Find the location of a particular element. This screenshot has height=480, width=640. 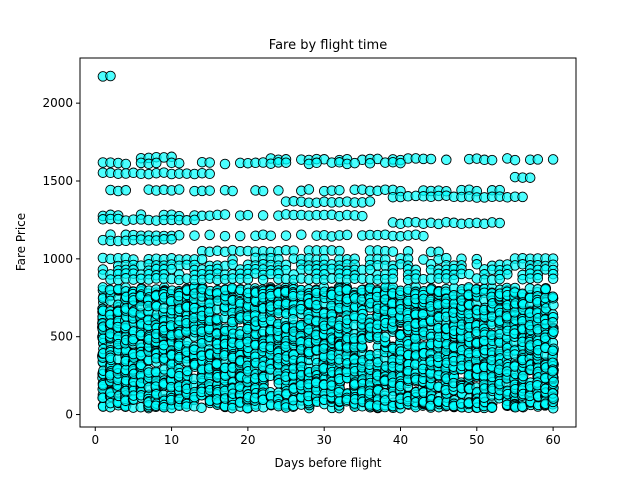

y-tick-label: 1000 is located at coordinates (57, 259).